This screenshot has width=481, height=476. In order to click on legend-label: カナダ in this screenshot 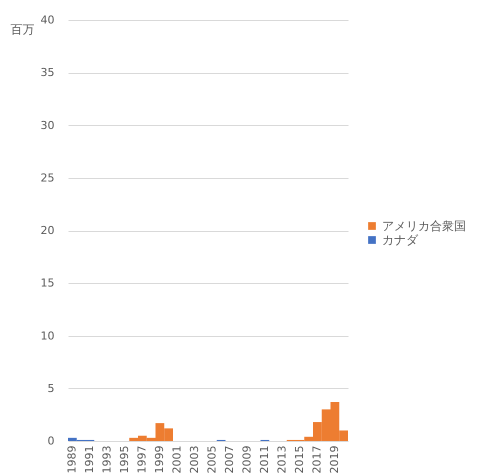, I will do `click(400, 240)`.